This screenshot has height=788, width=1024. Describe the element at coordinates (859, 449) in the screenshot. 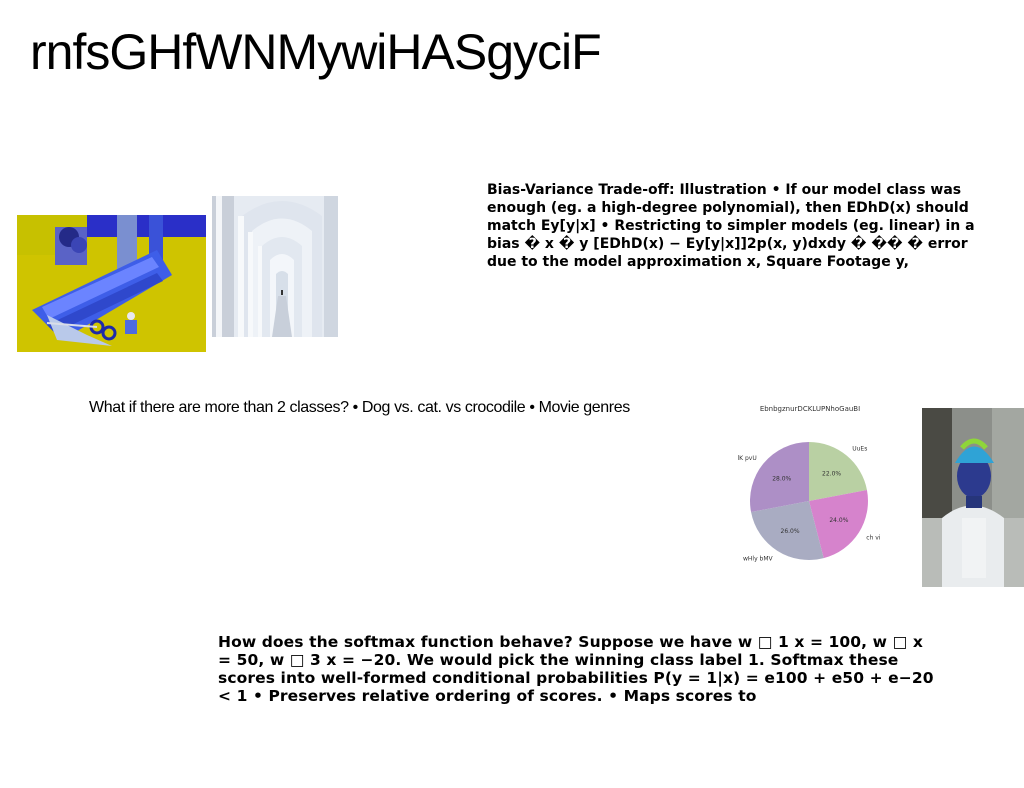

I see `pie-category-label: UuEs` at that location.